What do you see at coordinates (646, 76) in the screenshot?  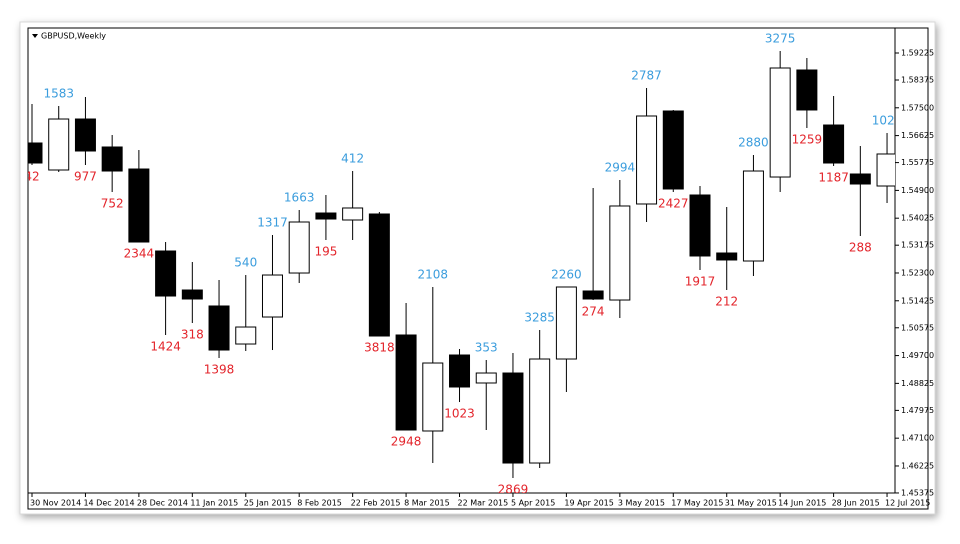 I see `volume-label: 2787` at bounding box center [646, 76].